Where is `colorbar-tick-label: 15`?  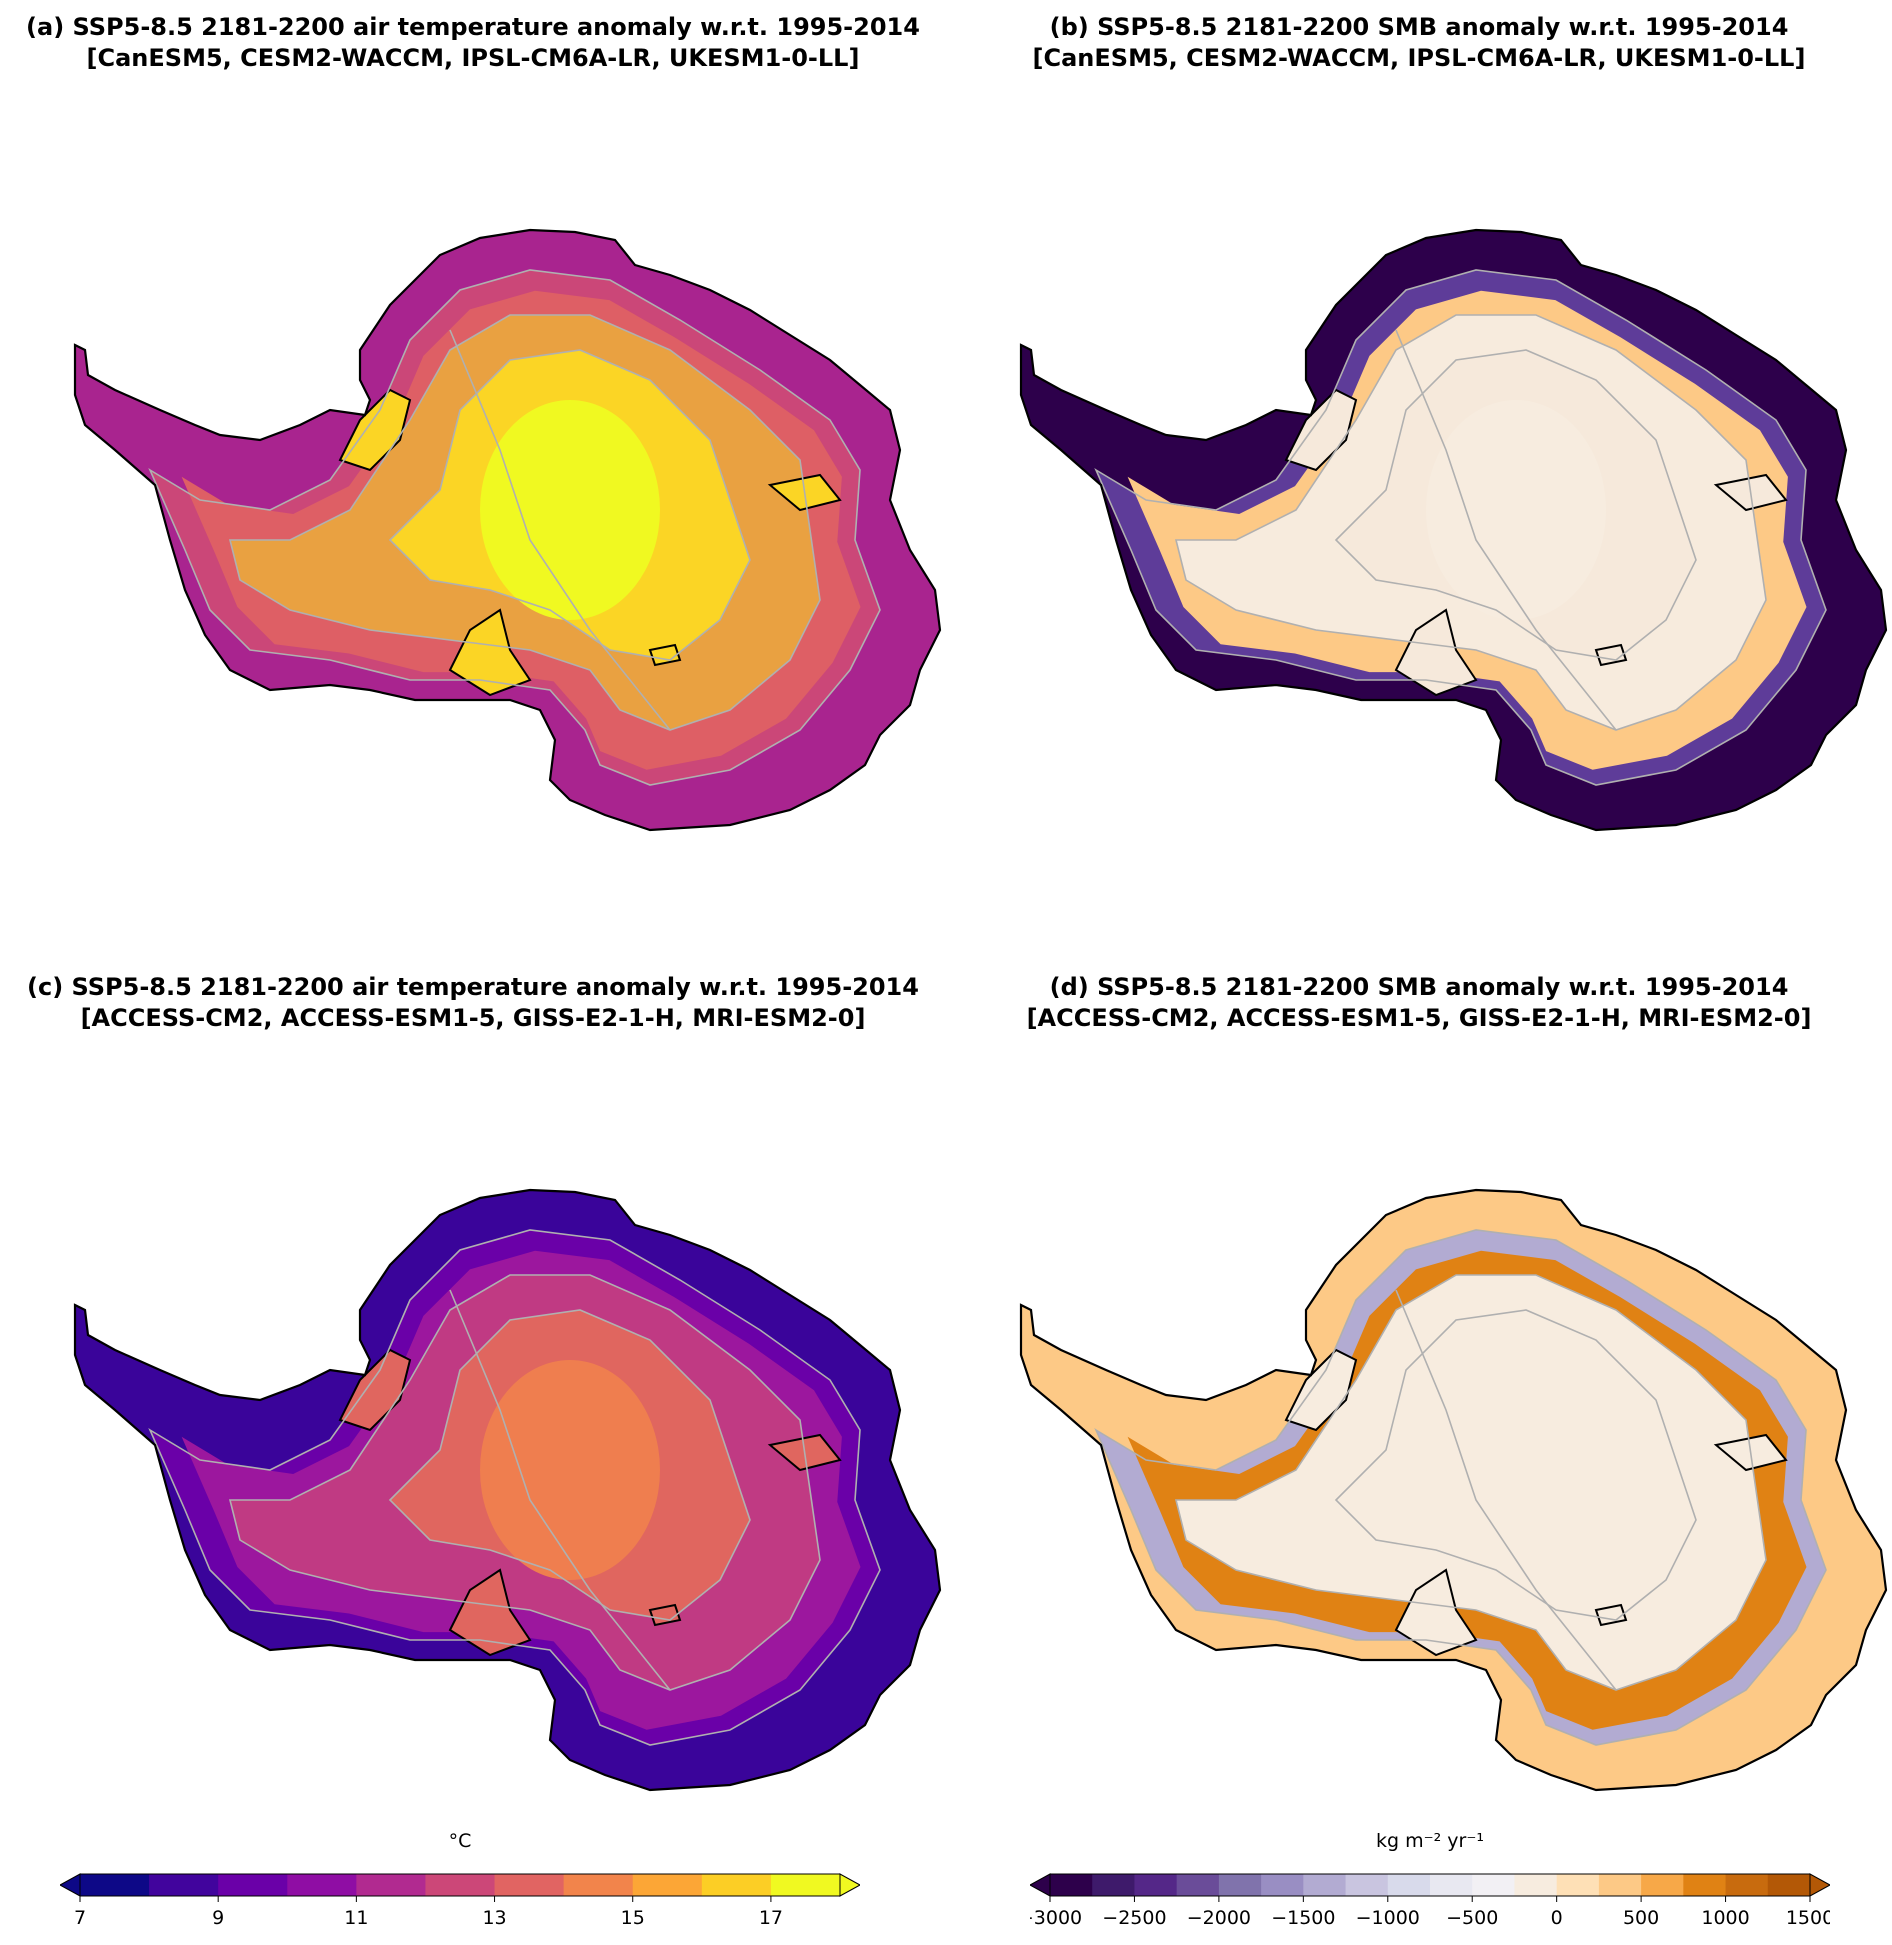 colorbar-tick-label: 15 is located at coordinates (633, 1918).